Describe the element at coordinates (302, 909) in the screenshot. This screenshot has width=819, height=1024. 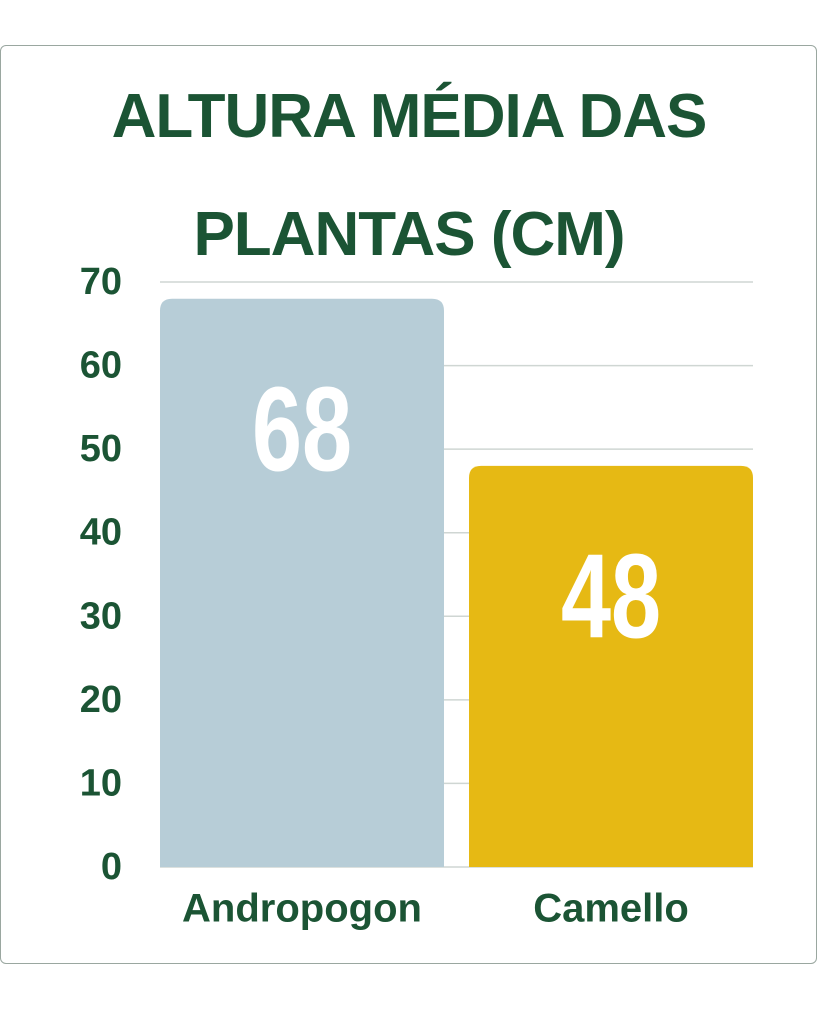
I see `x-tick-label: Andropogon` at that location.